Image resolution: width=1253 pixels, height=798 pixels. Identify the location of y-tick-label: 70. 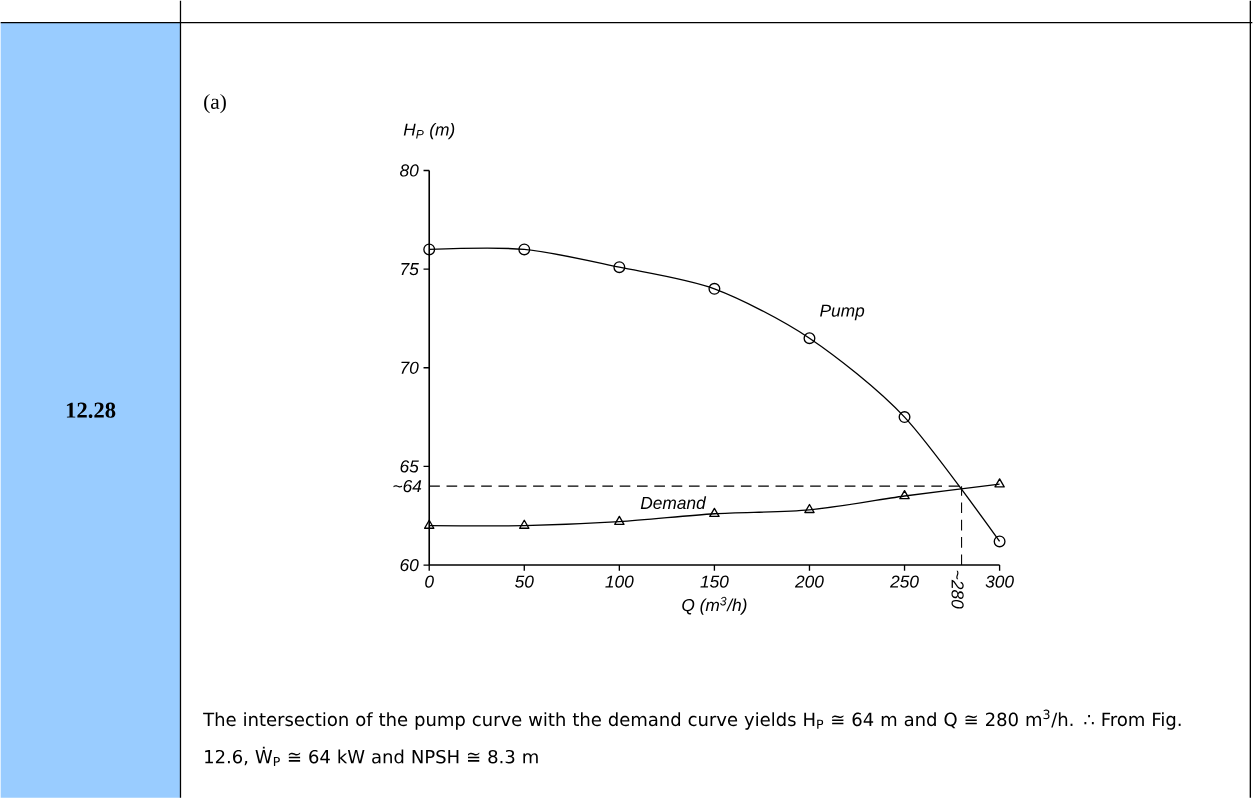
(410, 367).